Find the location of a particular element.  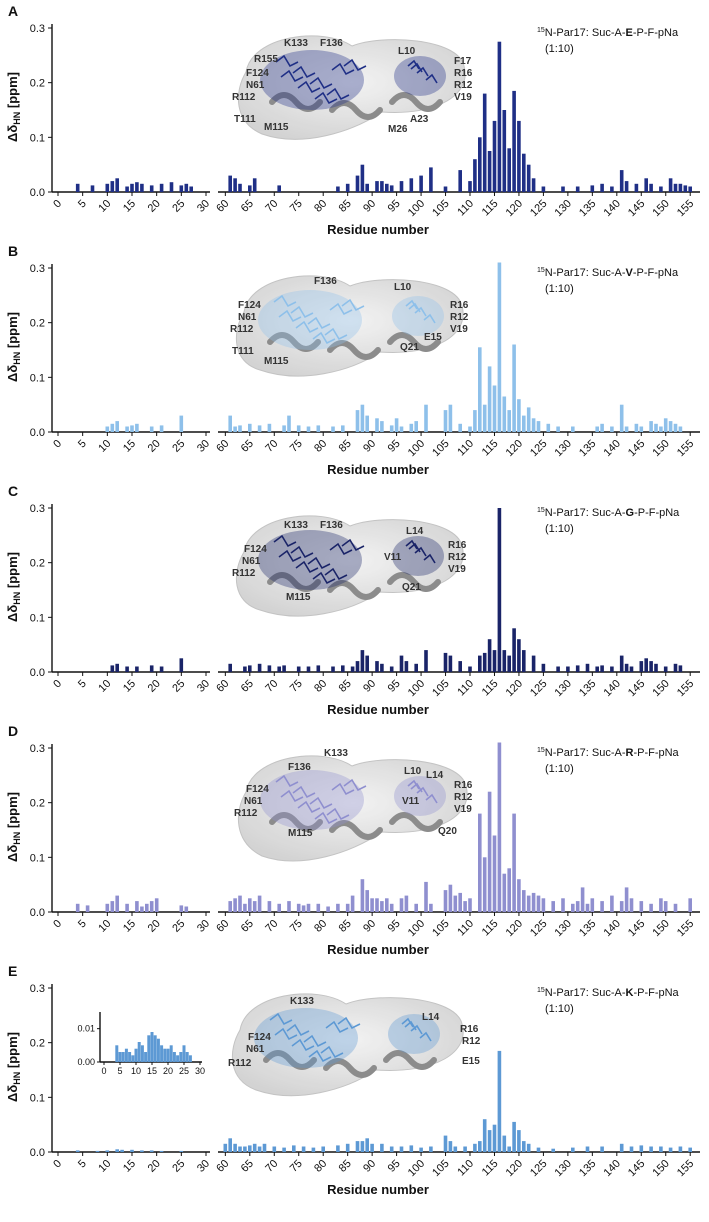

y-tick-label: 0.1 is located at coordinates (37, 1098).